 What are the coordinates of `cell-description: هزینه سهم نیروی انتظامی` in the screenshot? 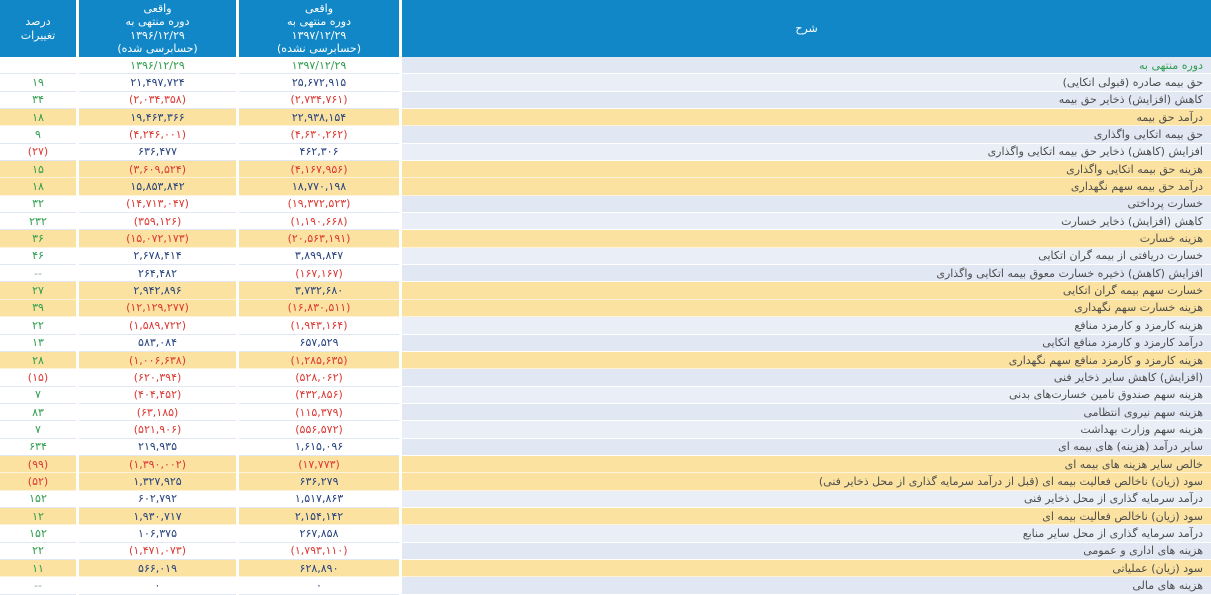 It's located at (806, 412).